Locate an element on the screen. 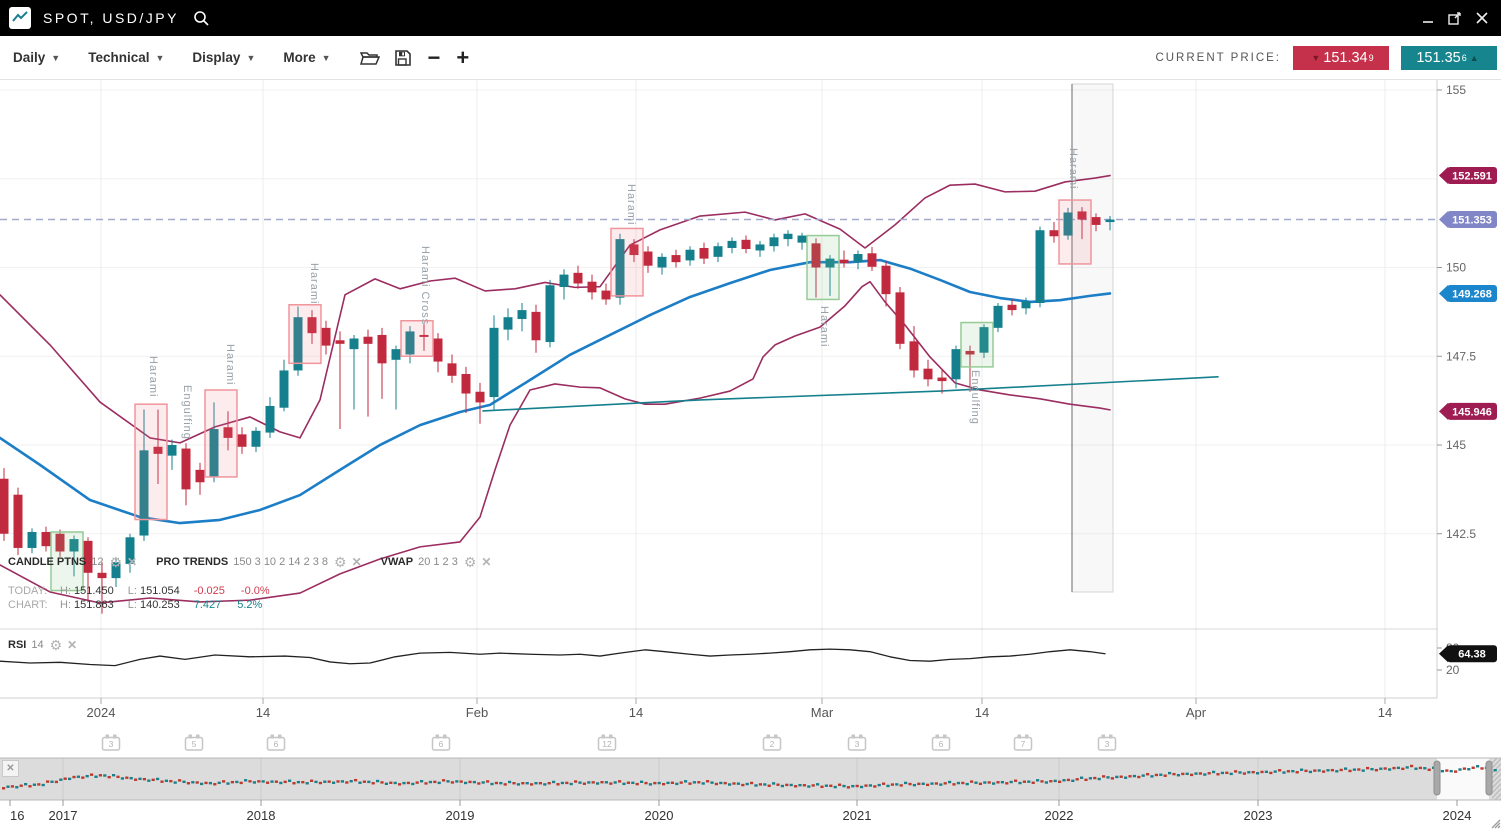  menu-more-label: More is located at coordinates (299, 57).